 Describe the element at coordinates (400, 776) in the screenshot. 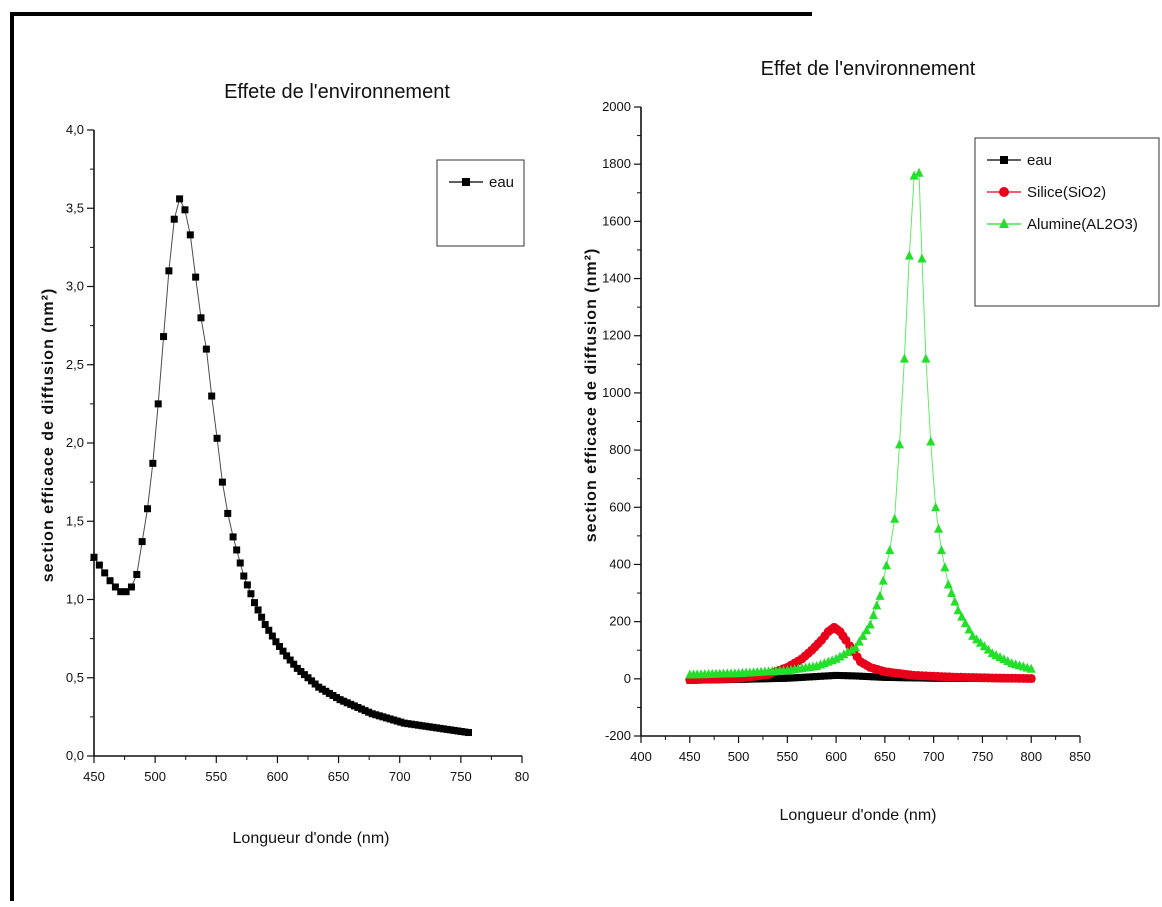

I see `chart-1-x-tick-label: 700` at that location.